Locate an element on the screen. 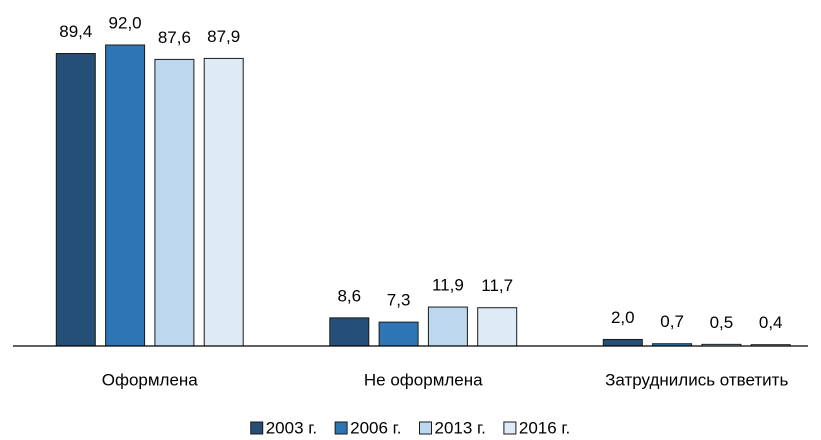 The image size is (821, 440). value-label: 87,9 is located at coordinates (223, 36).